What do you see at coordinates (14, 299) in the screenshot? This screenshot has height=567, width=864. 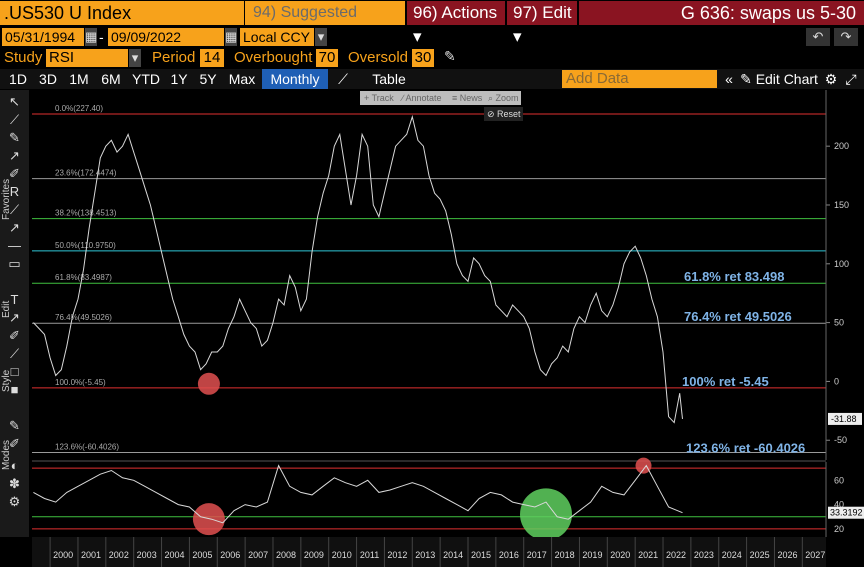 I see `text-tool-icon: T` at bounding box center [14, 299].